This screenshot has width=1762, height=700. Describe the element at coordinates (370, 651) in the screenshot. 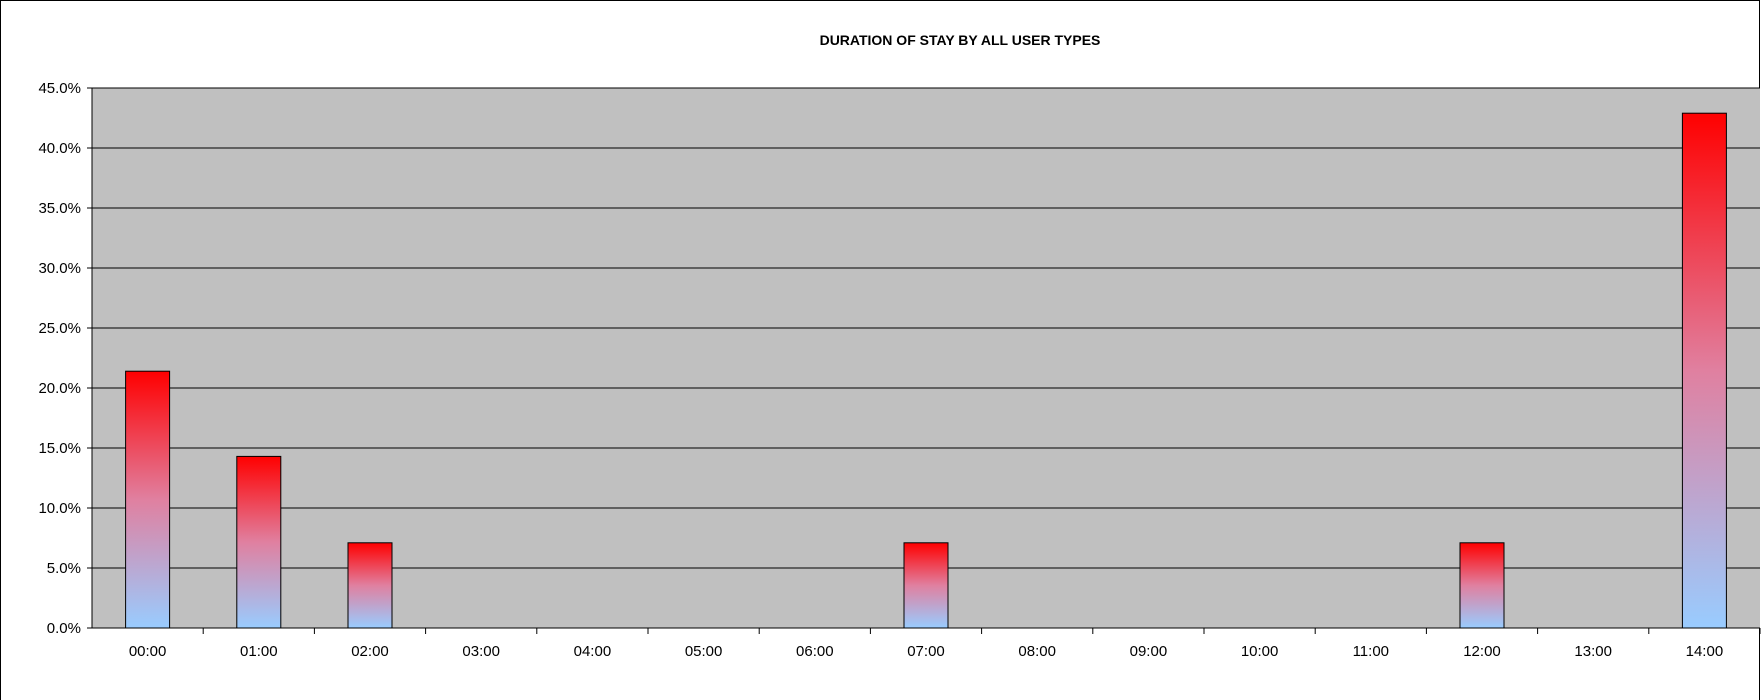

I see `x-tick-label: 02:00` at that location.